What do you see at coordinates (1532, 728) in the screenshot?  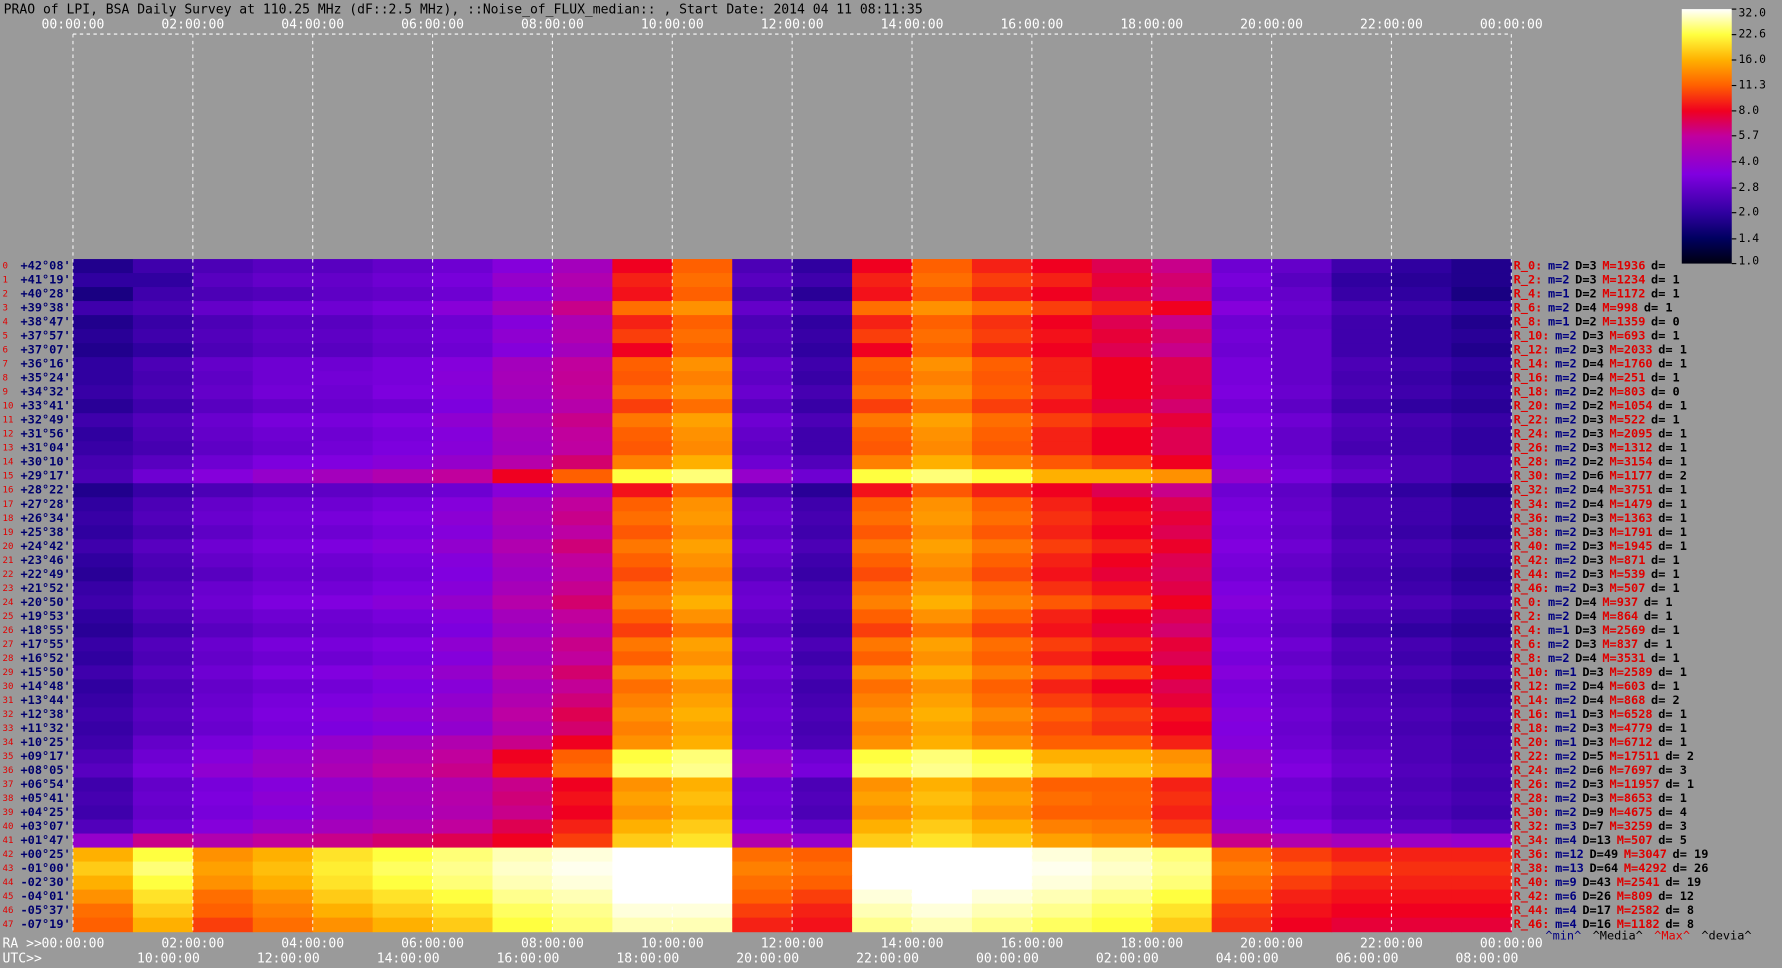 I see `stat-text: R_18:` at bounding box center [1532, 728].